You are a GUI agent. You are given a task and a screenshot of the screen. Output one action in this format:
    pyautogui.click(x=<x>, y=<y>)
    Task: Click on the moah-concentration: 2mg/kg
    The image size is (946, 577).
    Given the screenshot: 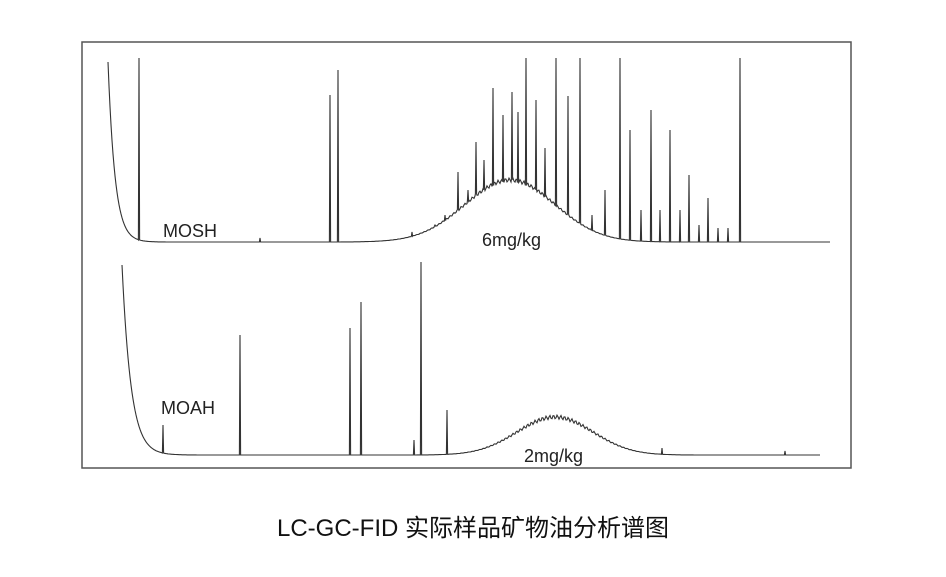 What is the action you would take?
    pyautogui.click(x=553, y=456)
    